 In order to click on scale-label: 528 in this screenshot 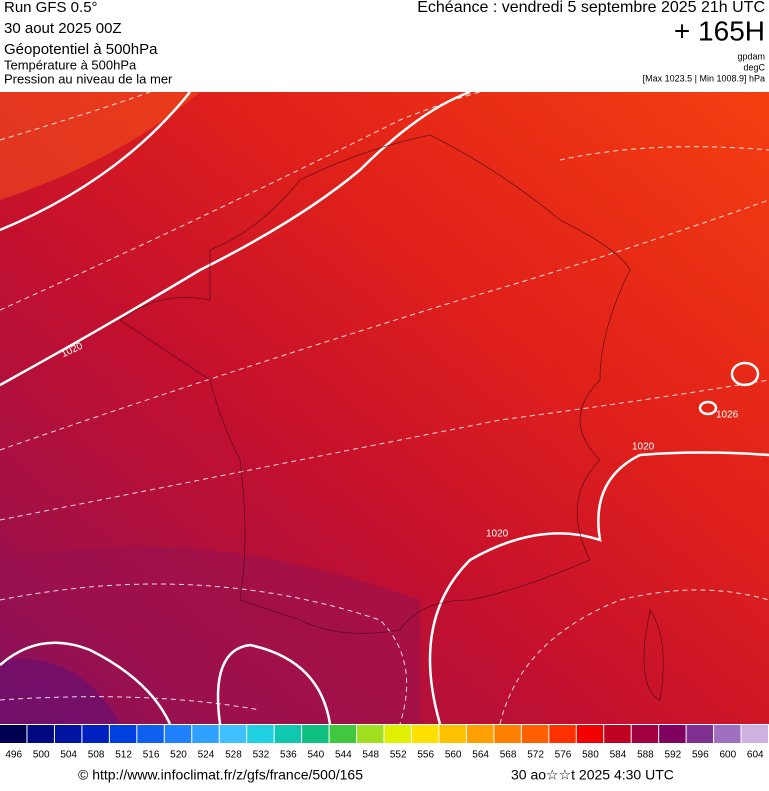, I will do `click(233, 755)`.